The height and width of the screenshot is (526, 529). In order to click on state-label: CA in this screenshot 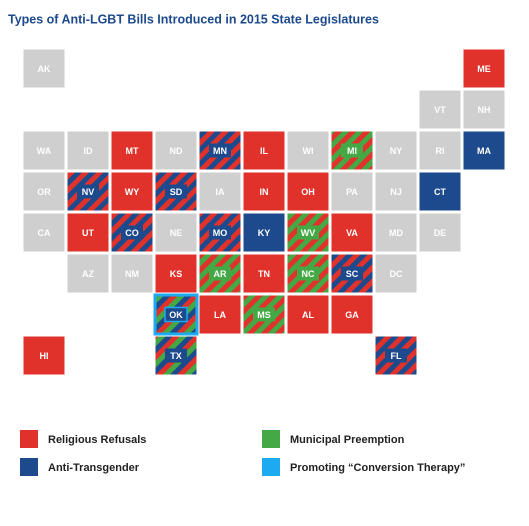, I will do `click(44, 233)`.